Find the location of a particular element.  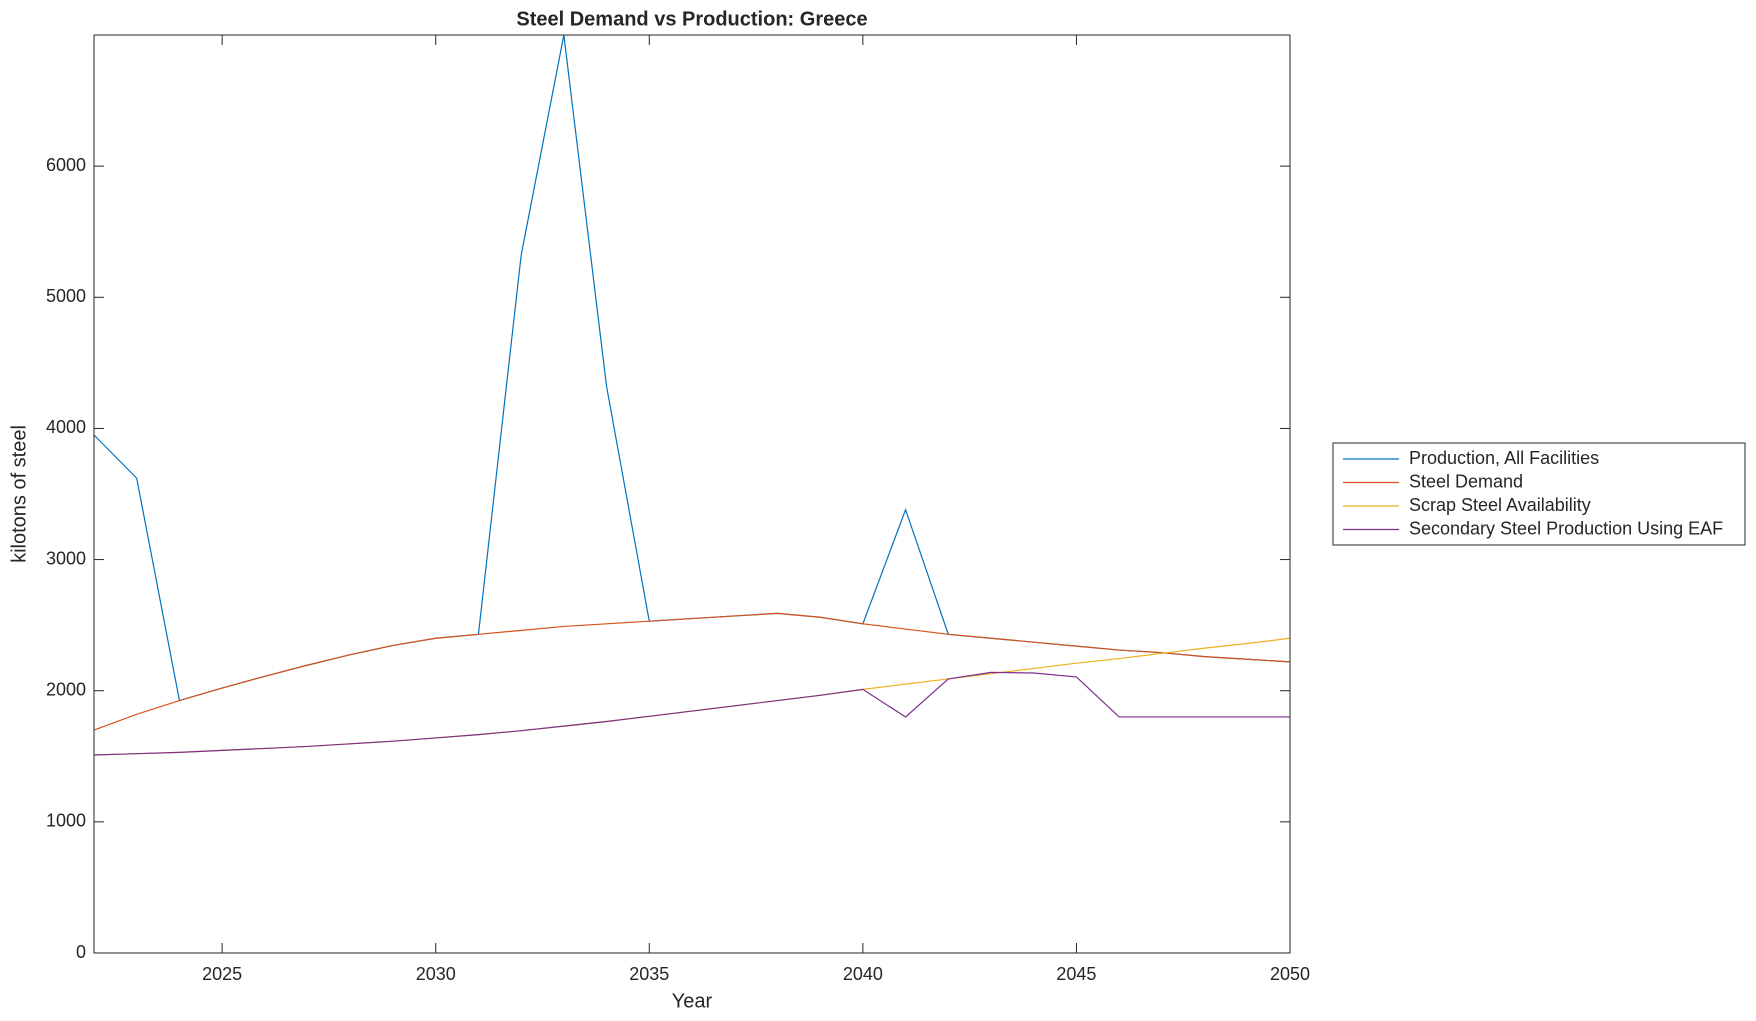

y-axis-label: kilotons of steel is located at coordinates (19, 494).